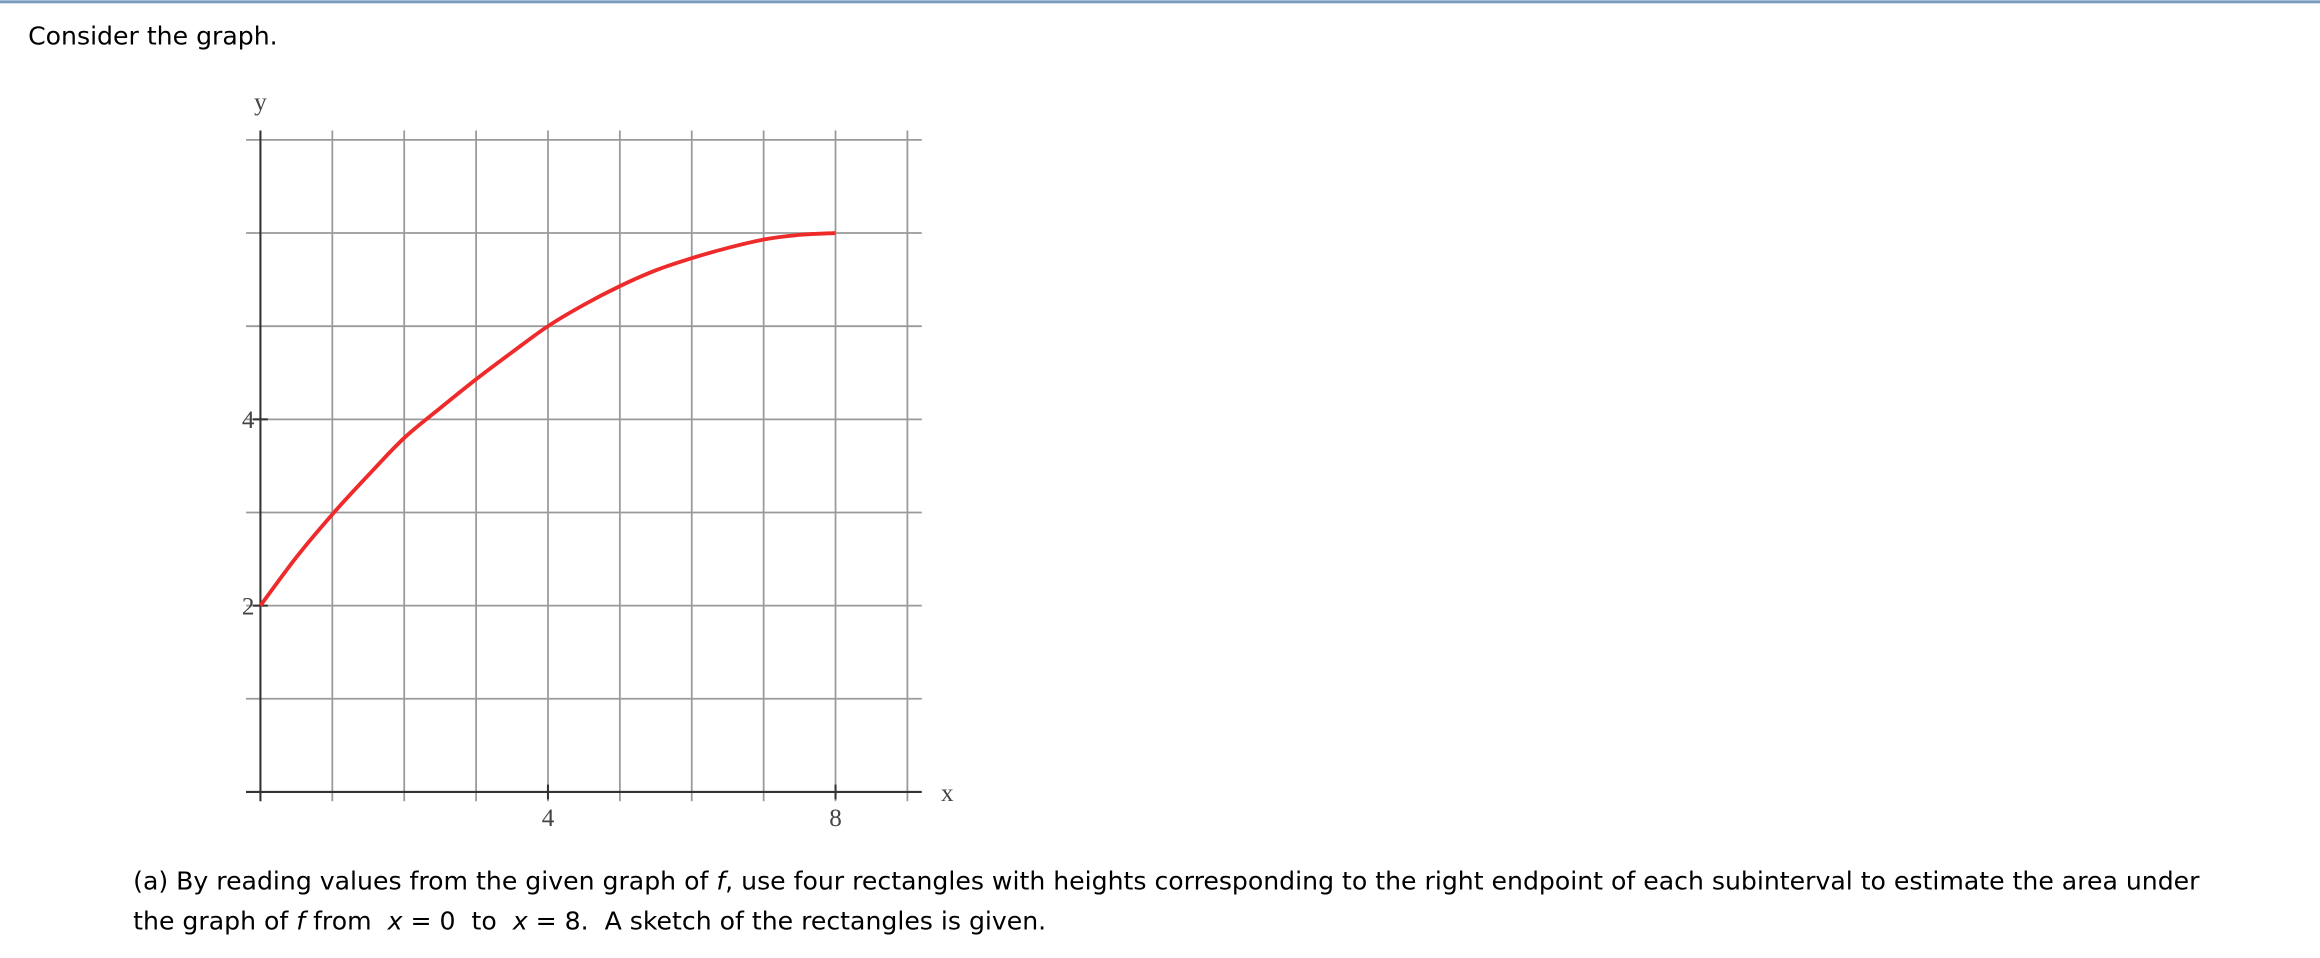  Describe the element at coordinates (248, 607) in the screenshot. I see `y-tick-label: 2` at that location.